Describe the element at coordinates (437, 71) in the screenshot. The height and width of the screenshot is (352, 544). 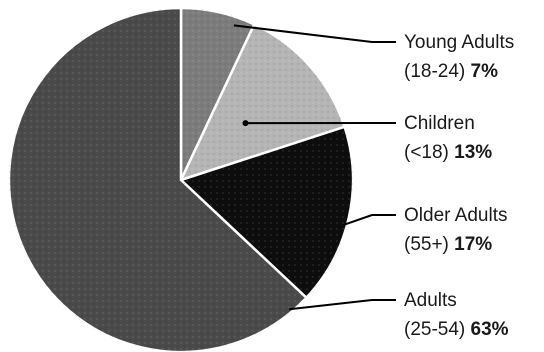
I see `slice-label-range: (18-24)` at that location.